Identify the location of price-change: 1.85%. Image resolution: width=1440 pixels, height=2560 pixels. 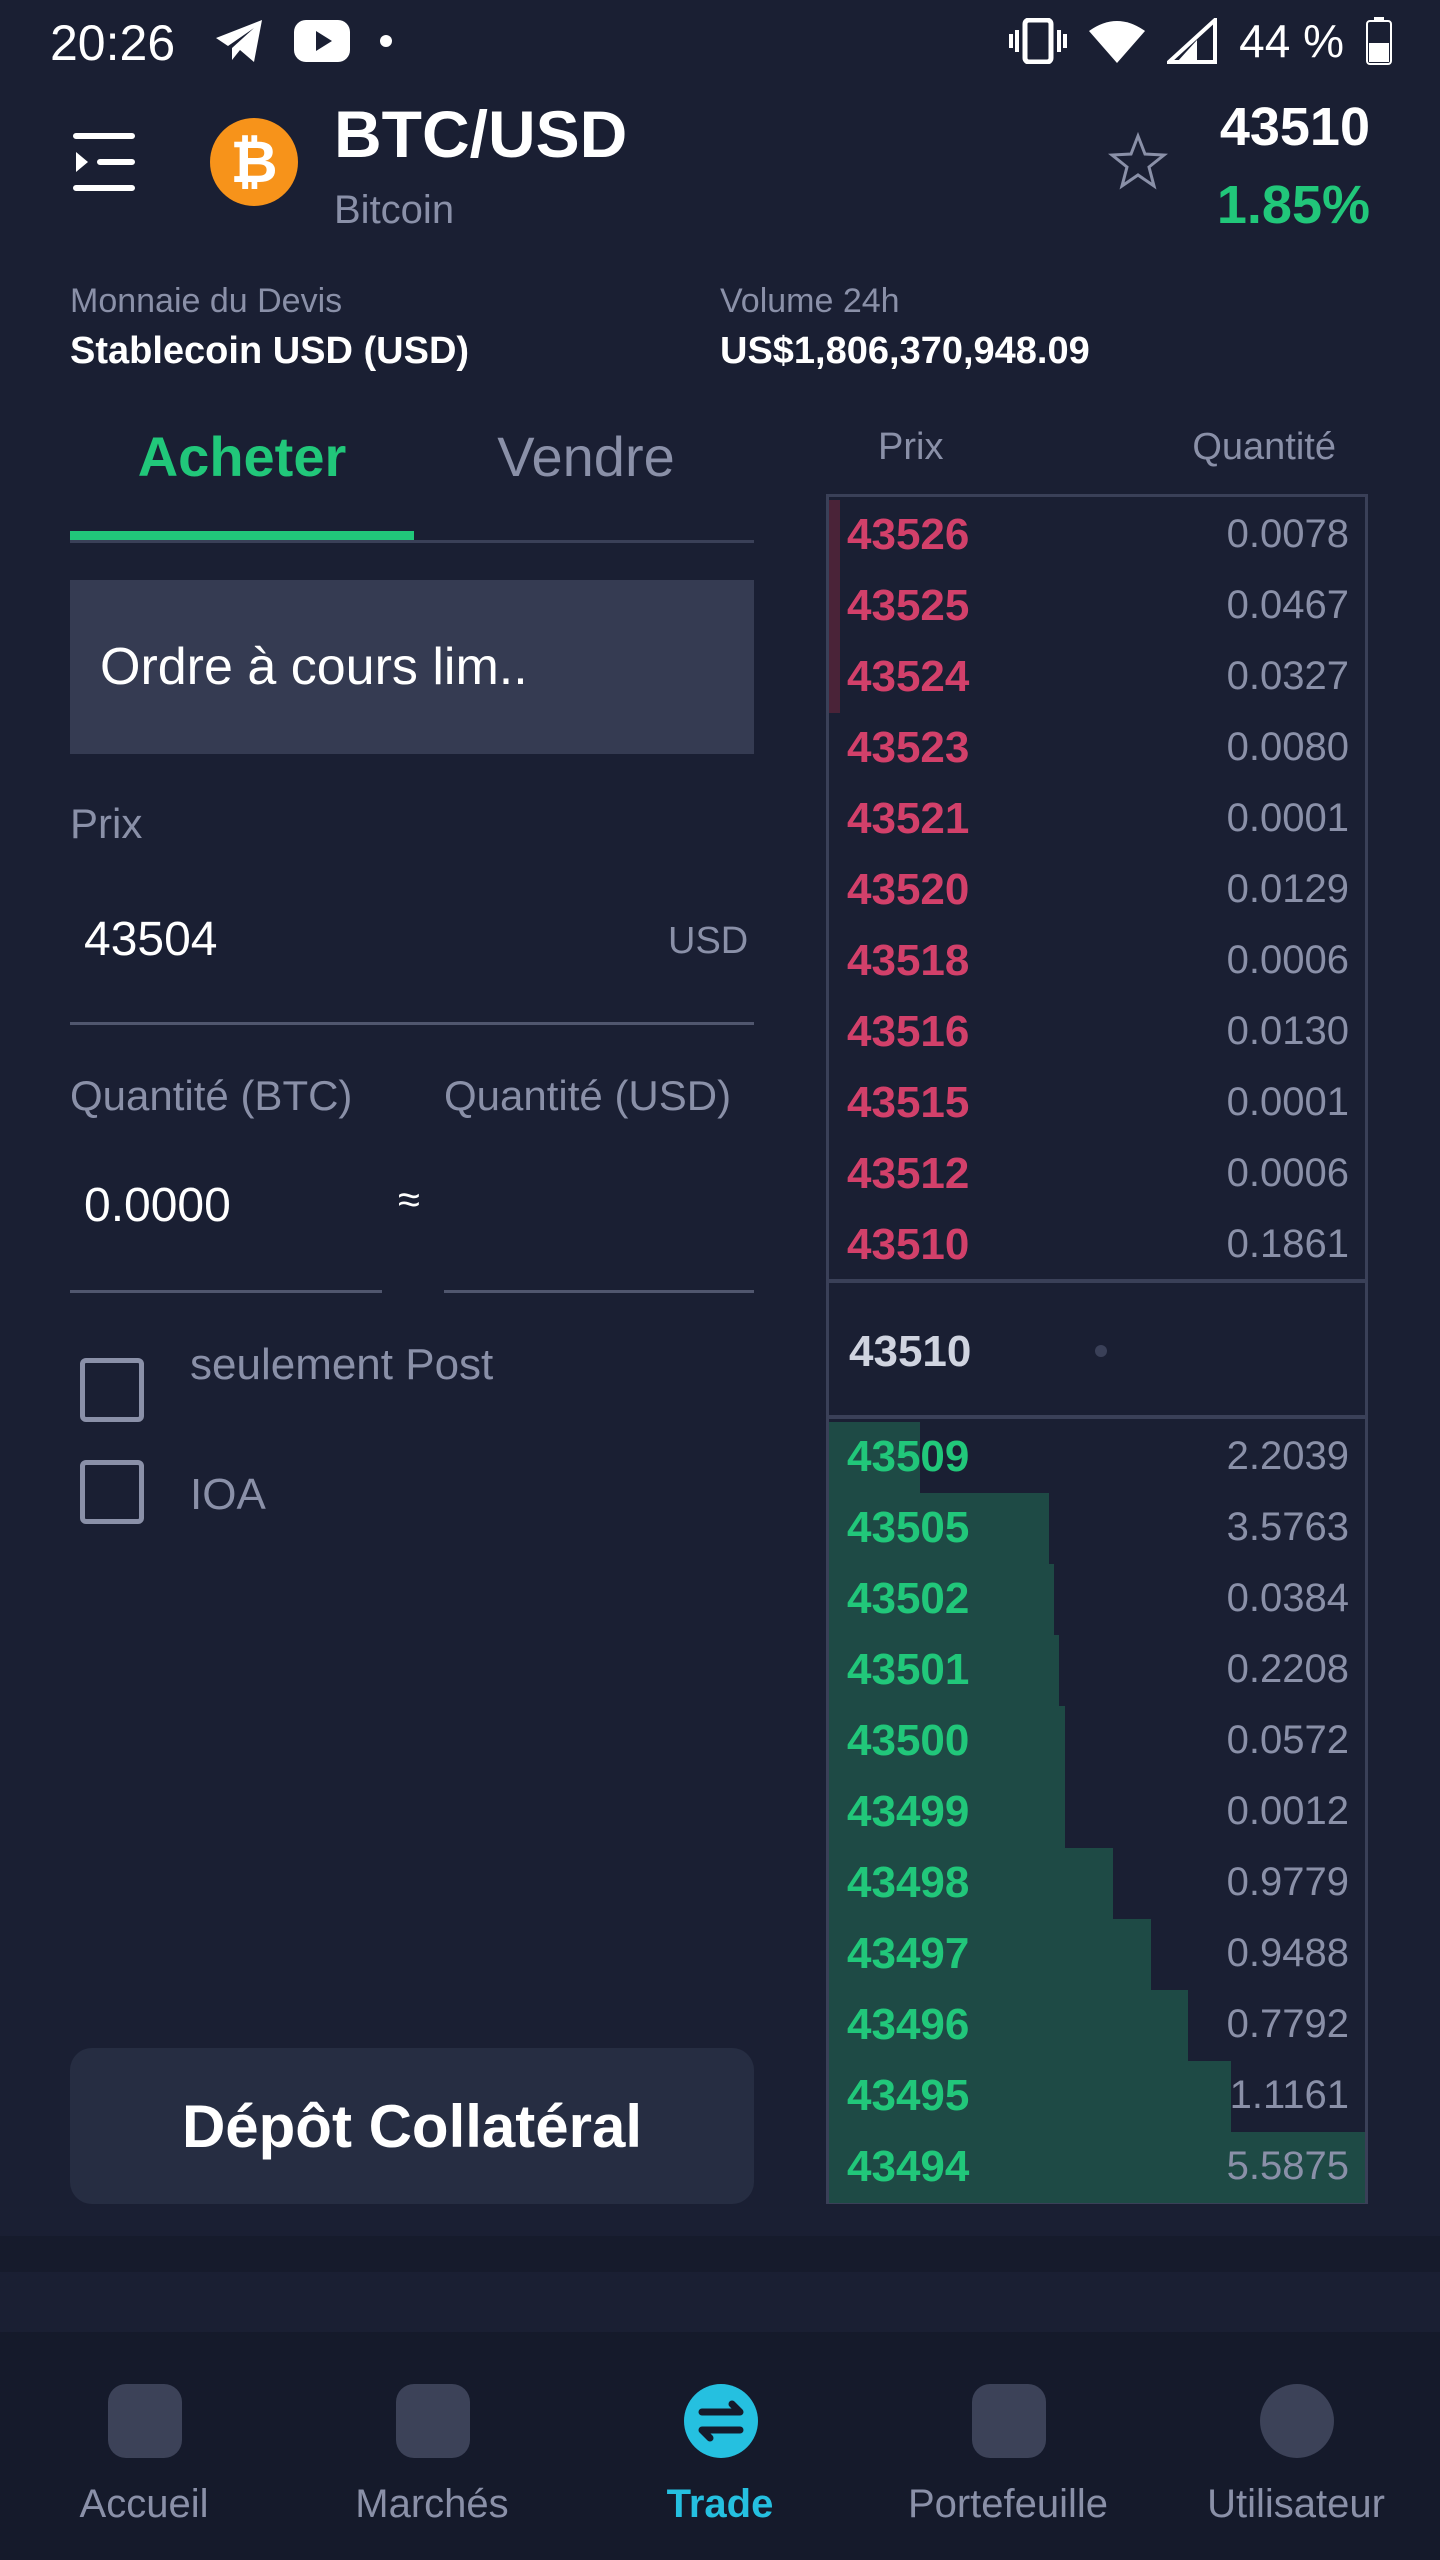
(1293, 205).